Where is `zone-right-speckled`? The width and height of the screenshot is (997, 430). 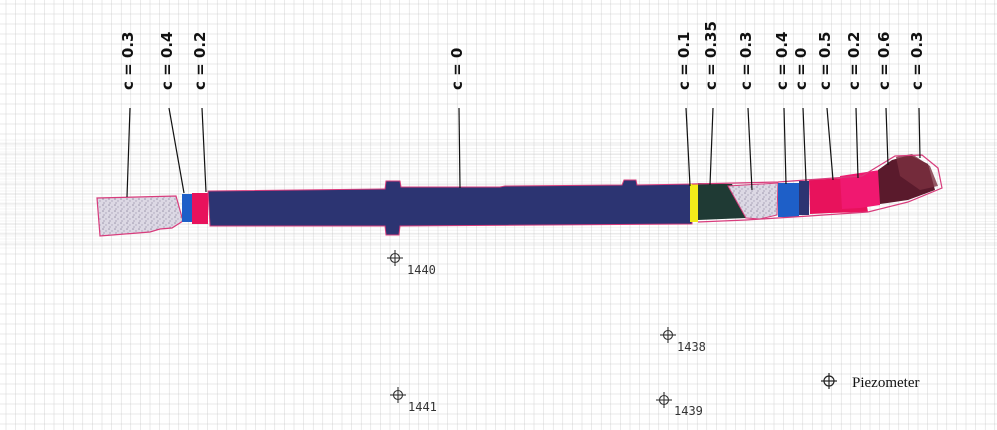 zone-right-speckled is located at coordinates (753, 201).